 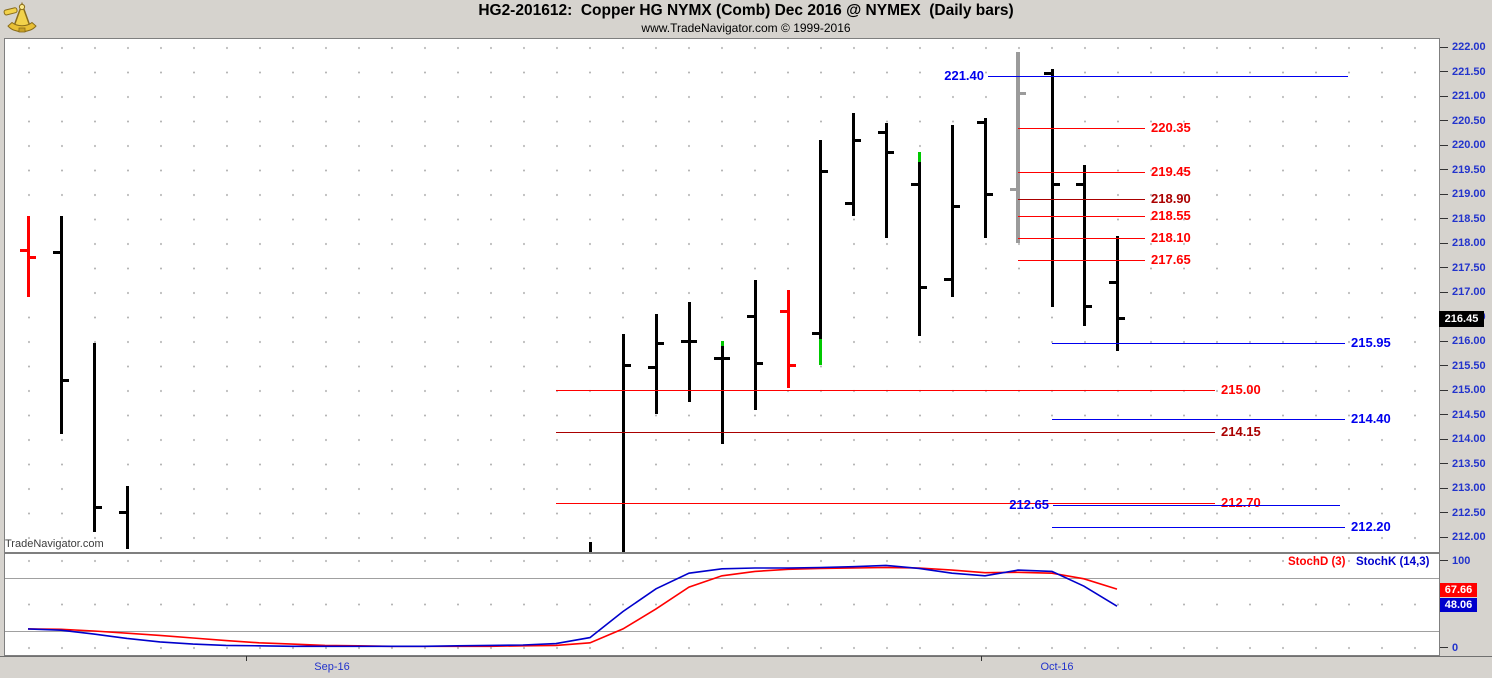 What do you see at coordinates (1171, 127) in the screenshot?
I see `price-level-label: 220.35` at bounding box center [1171, 127].